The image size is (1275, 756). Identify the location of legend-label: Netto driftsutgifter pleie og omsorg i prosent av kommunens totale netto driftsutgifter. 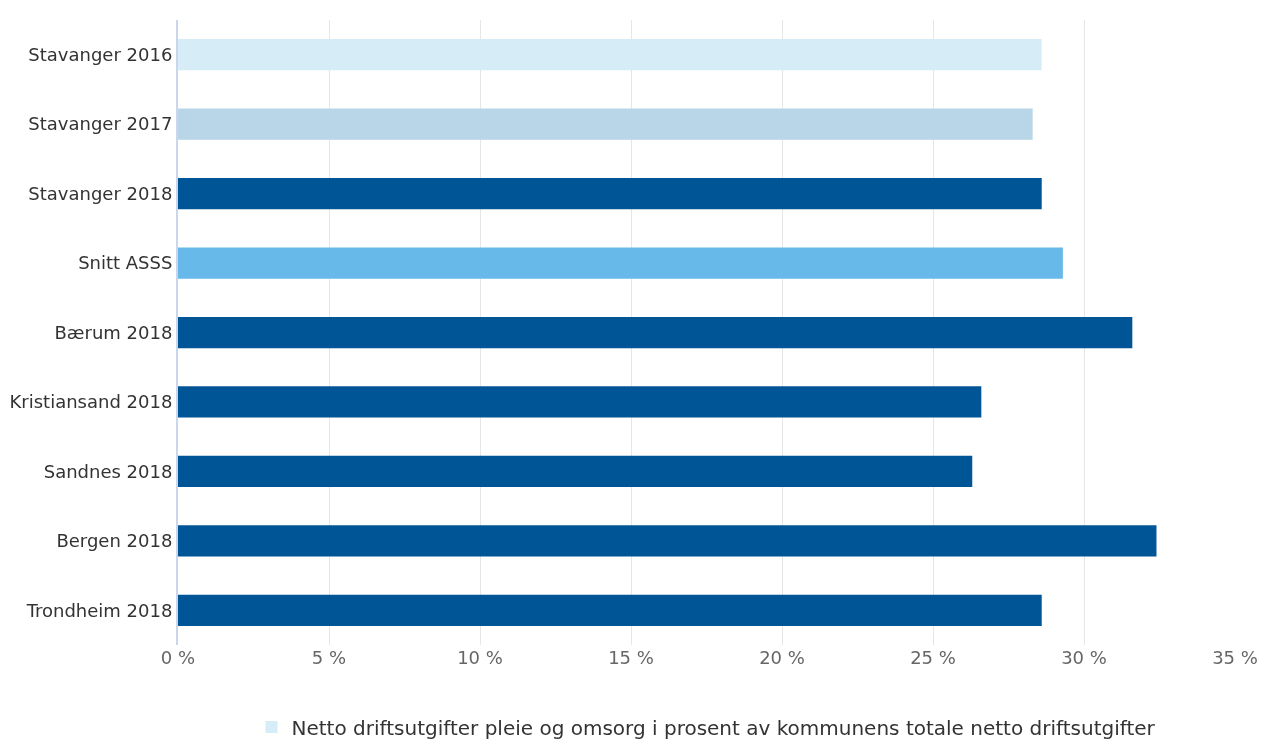
(723, 727).